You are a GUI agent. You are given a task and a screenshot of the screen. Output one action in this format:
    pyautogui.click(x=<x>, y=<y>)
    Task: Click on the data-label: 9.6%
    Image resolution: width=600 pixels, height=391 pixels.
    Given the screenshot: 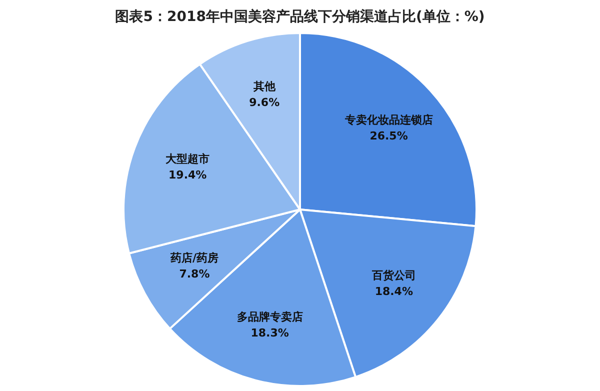 What is the action you would take?
    pyautogui.click(x=264, y=102)
    